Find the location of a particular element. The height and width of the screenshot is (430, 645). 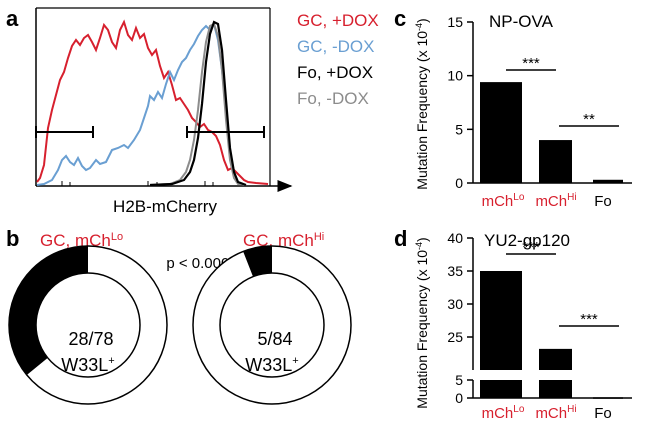

chart-c-bars is located at coordinates (551, 132).